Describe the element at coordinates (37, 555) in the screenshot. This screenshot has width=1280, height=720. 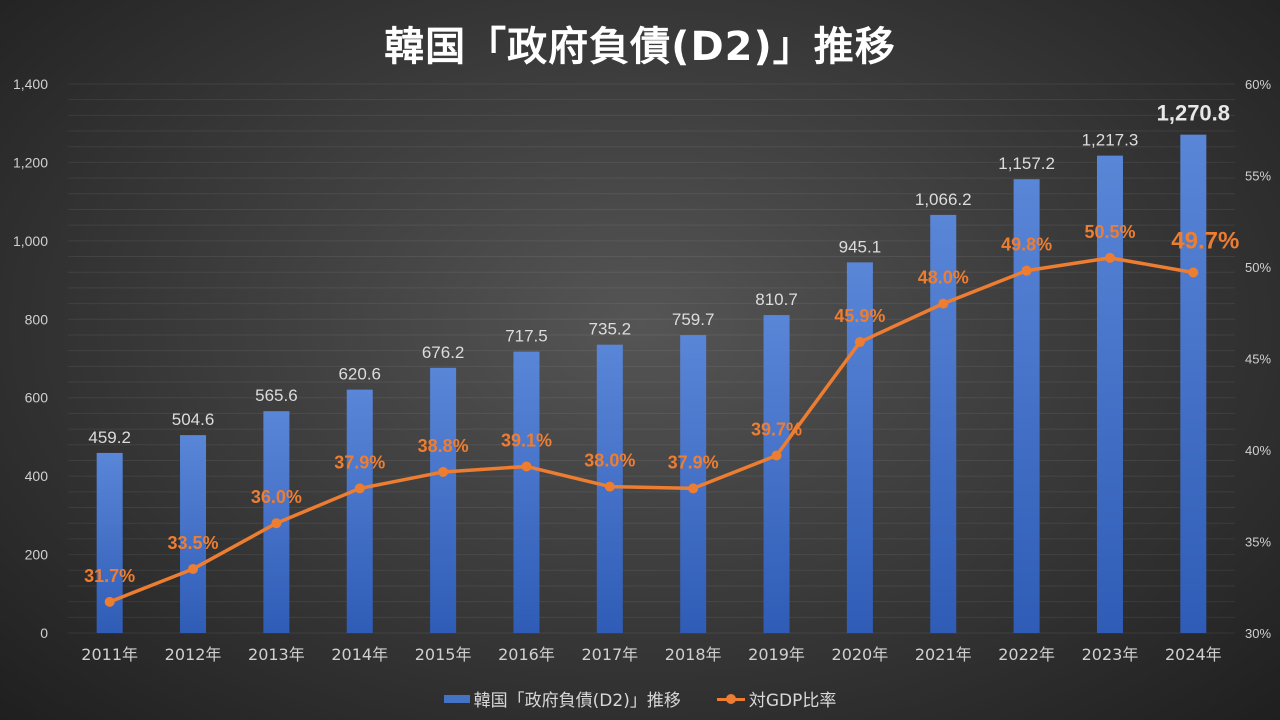
I see `y-left-tick-label: 200` at that location.